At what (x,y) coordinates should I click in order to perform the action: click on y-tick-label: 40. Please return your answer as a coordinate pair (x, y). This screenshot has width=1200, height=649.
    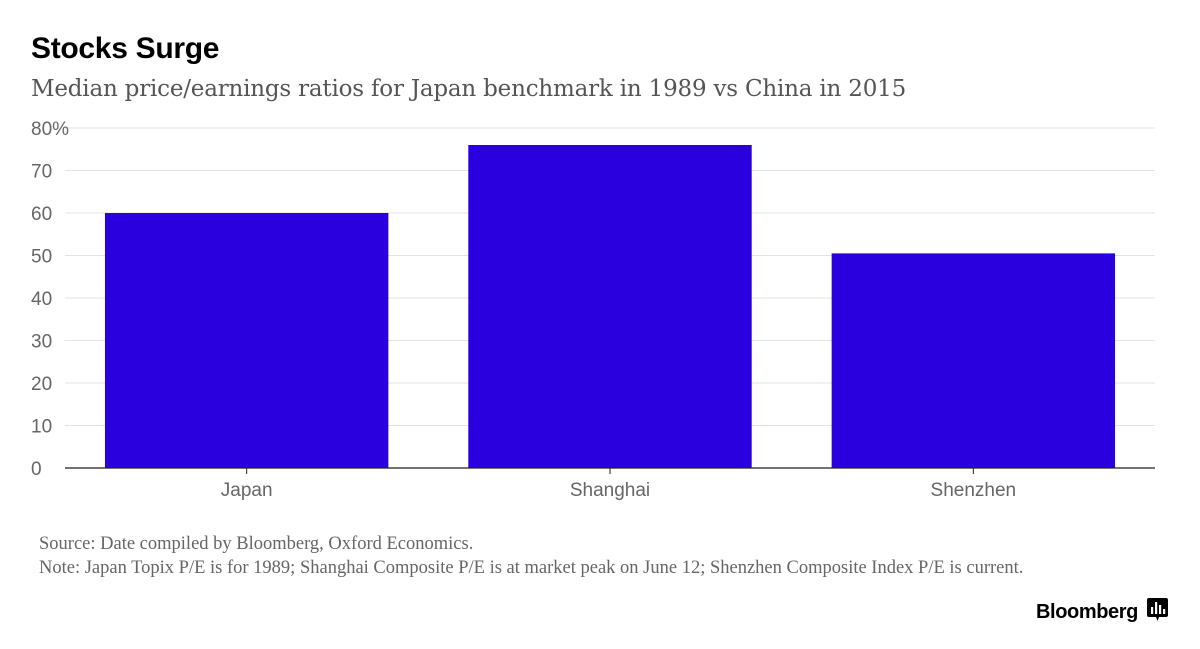
    Looking at the image, I should click on (41, 299).